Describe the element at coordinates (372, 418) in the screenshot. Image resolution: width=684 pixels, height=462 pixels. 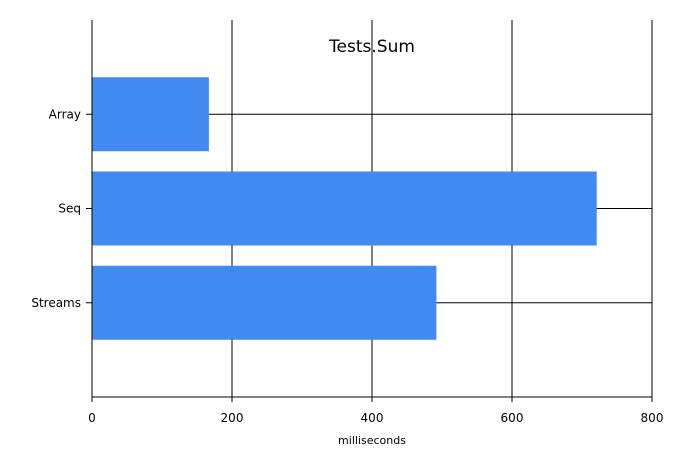
I see `x-tick-label: 400` at that location.